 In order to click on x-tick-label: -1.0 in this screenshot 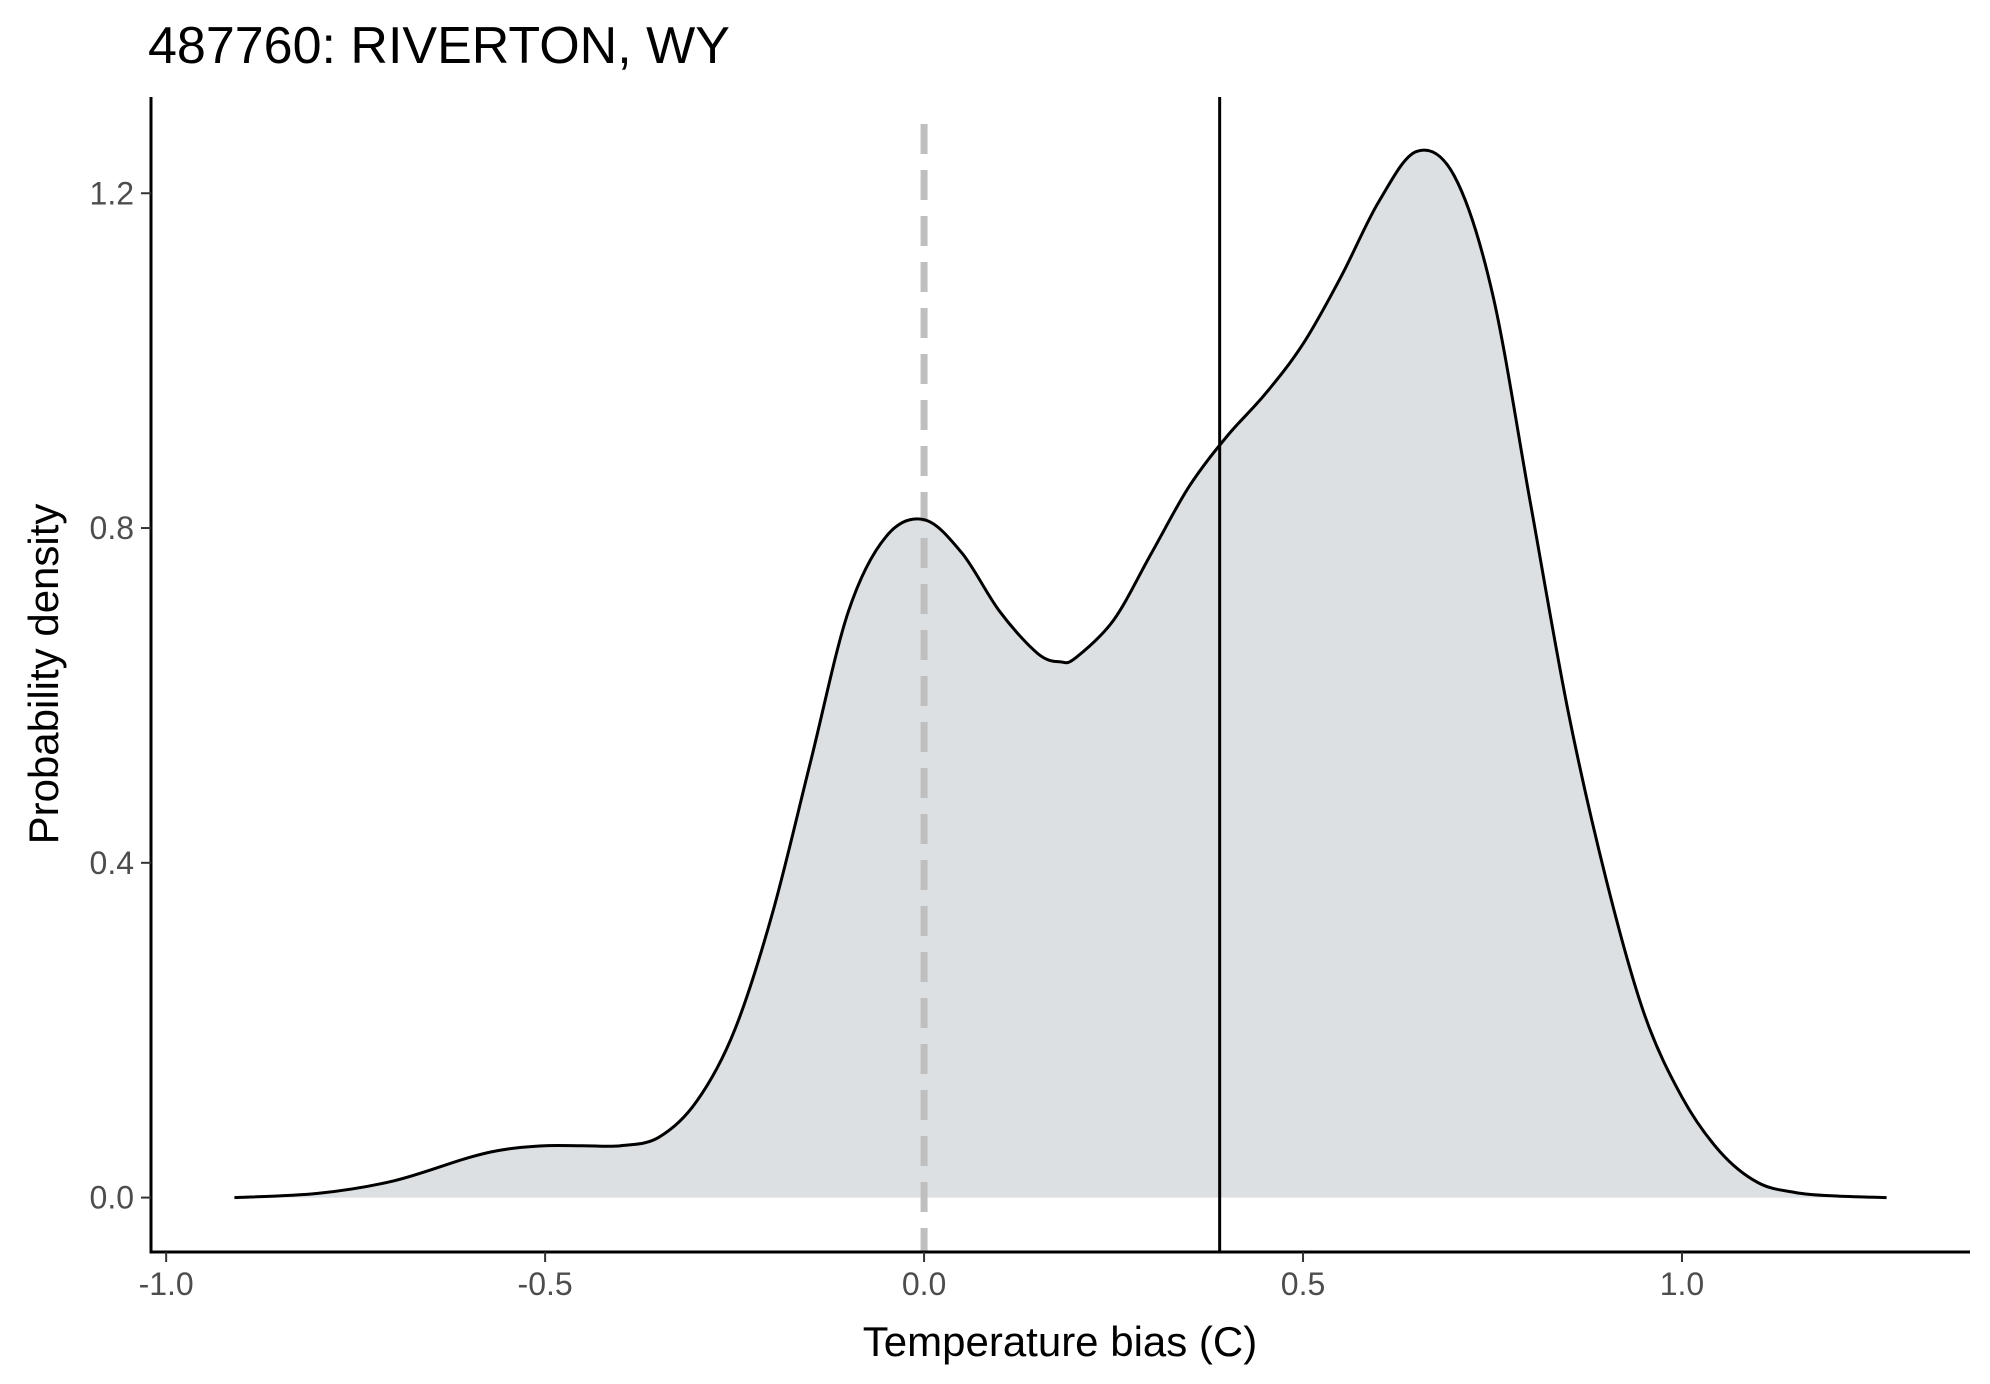, I will do `click(166, 1284)`.